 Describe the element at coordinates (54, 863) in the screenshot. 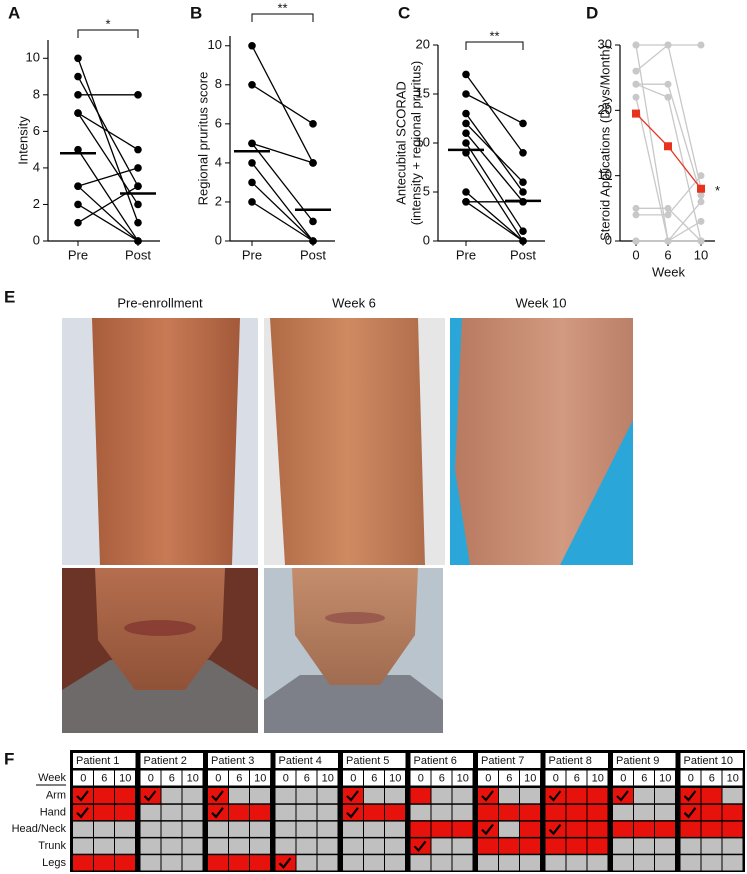

I see `row-label: Legs` at that location.